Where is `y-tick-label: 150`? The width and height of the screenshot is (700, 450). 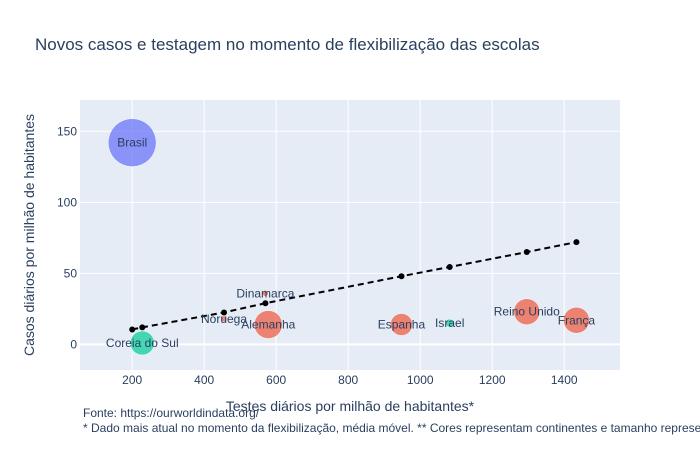 y-tick-label: 150 is located at coordinates (67, 131).